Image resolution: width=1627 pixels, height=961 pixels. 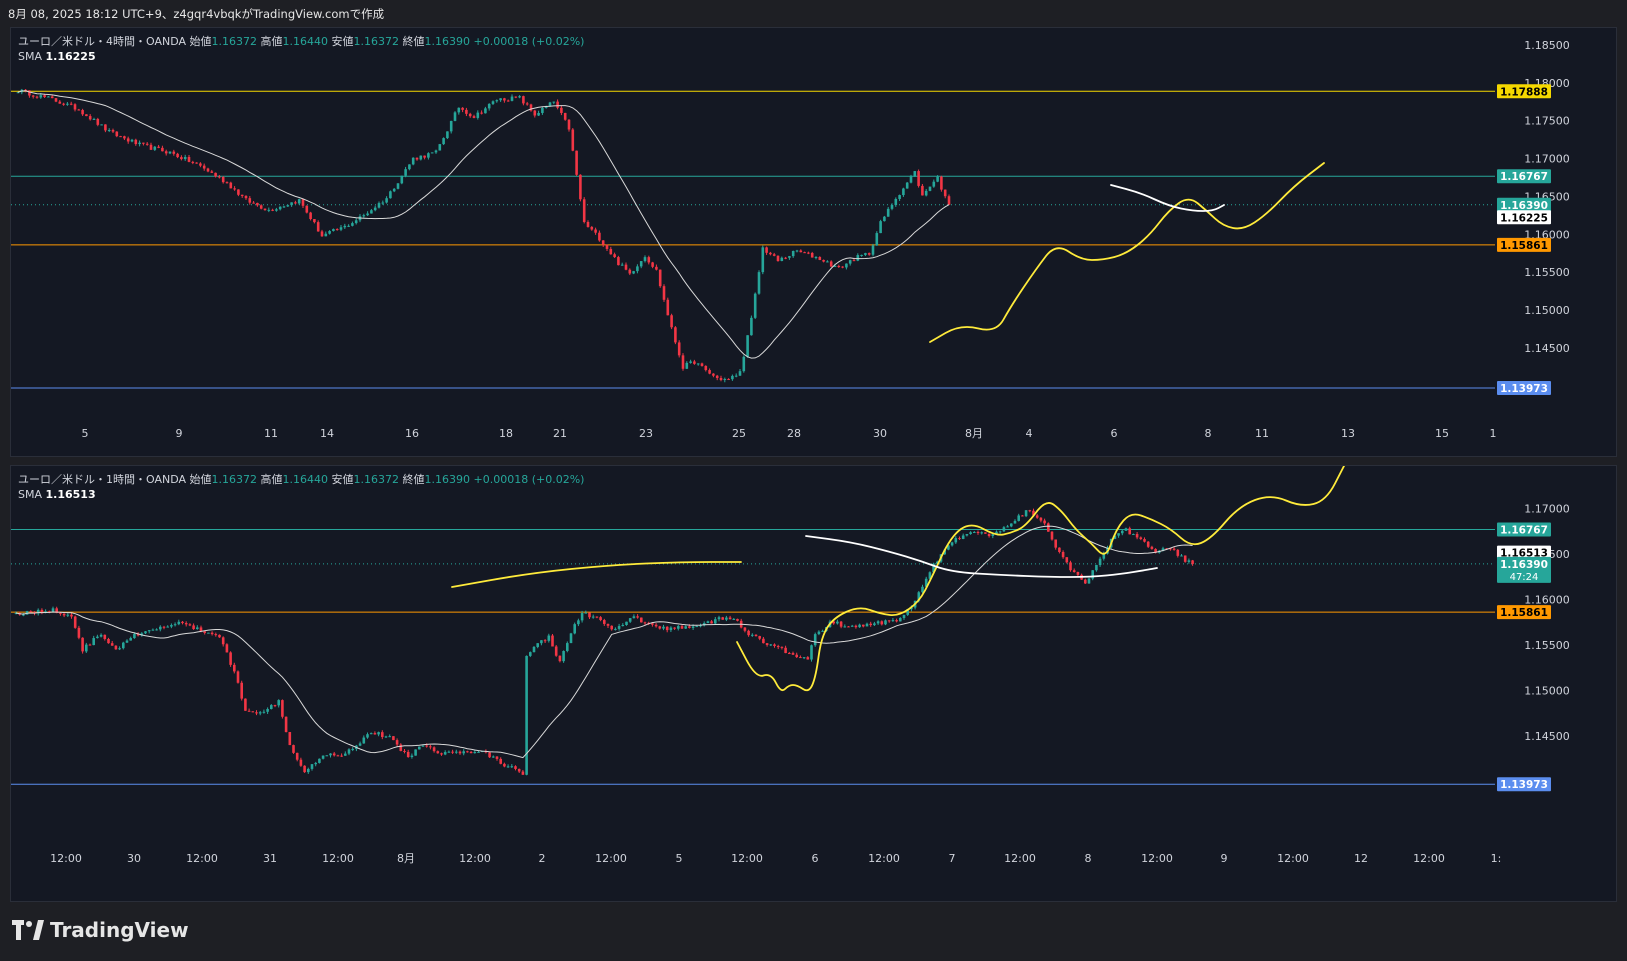 What do you see at coordinates (270, 858) in the screenshot?
I see `x-tick-label: 31` at bounding box center [270, 858].